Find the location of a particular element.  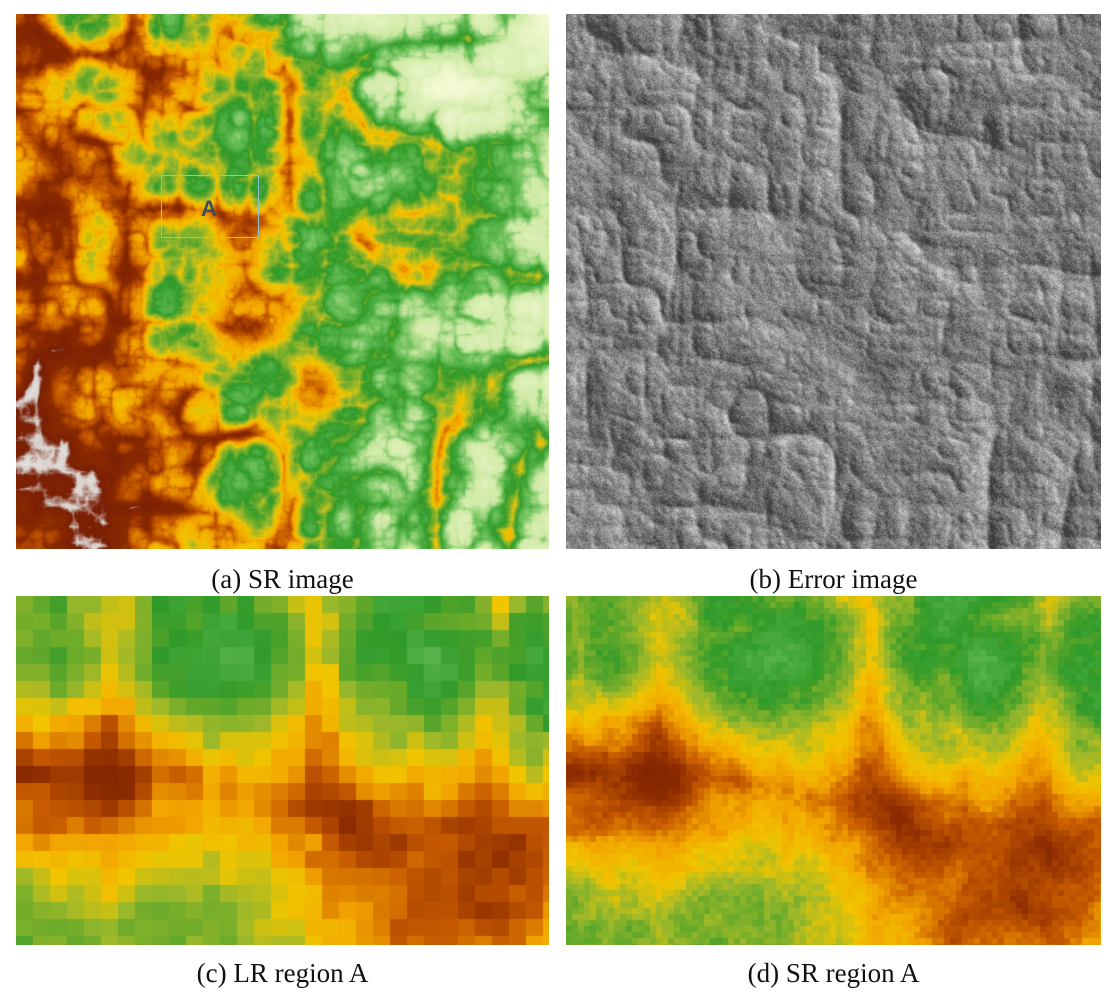

caption-b: (b) Error image is located at coordinates (833, 579).